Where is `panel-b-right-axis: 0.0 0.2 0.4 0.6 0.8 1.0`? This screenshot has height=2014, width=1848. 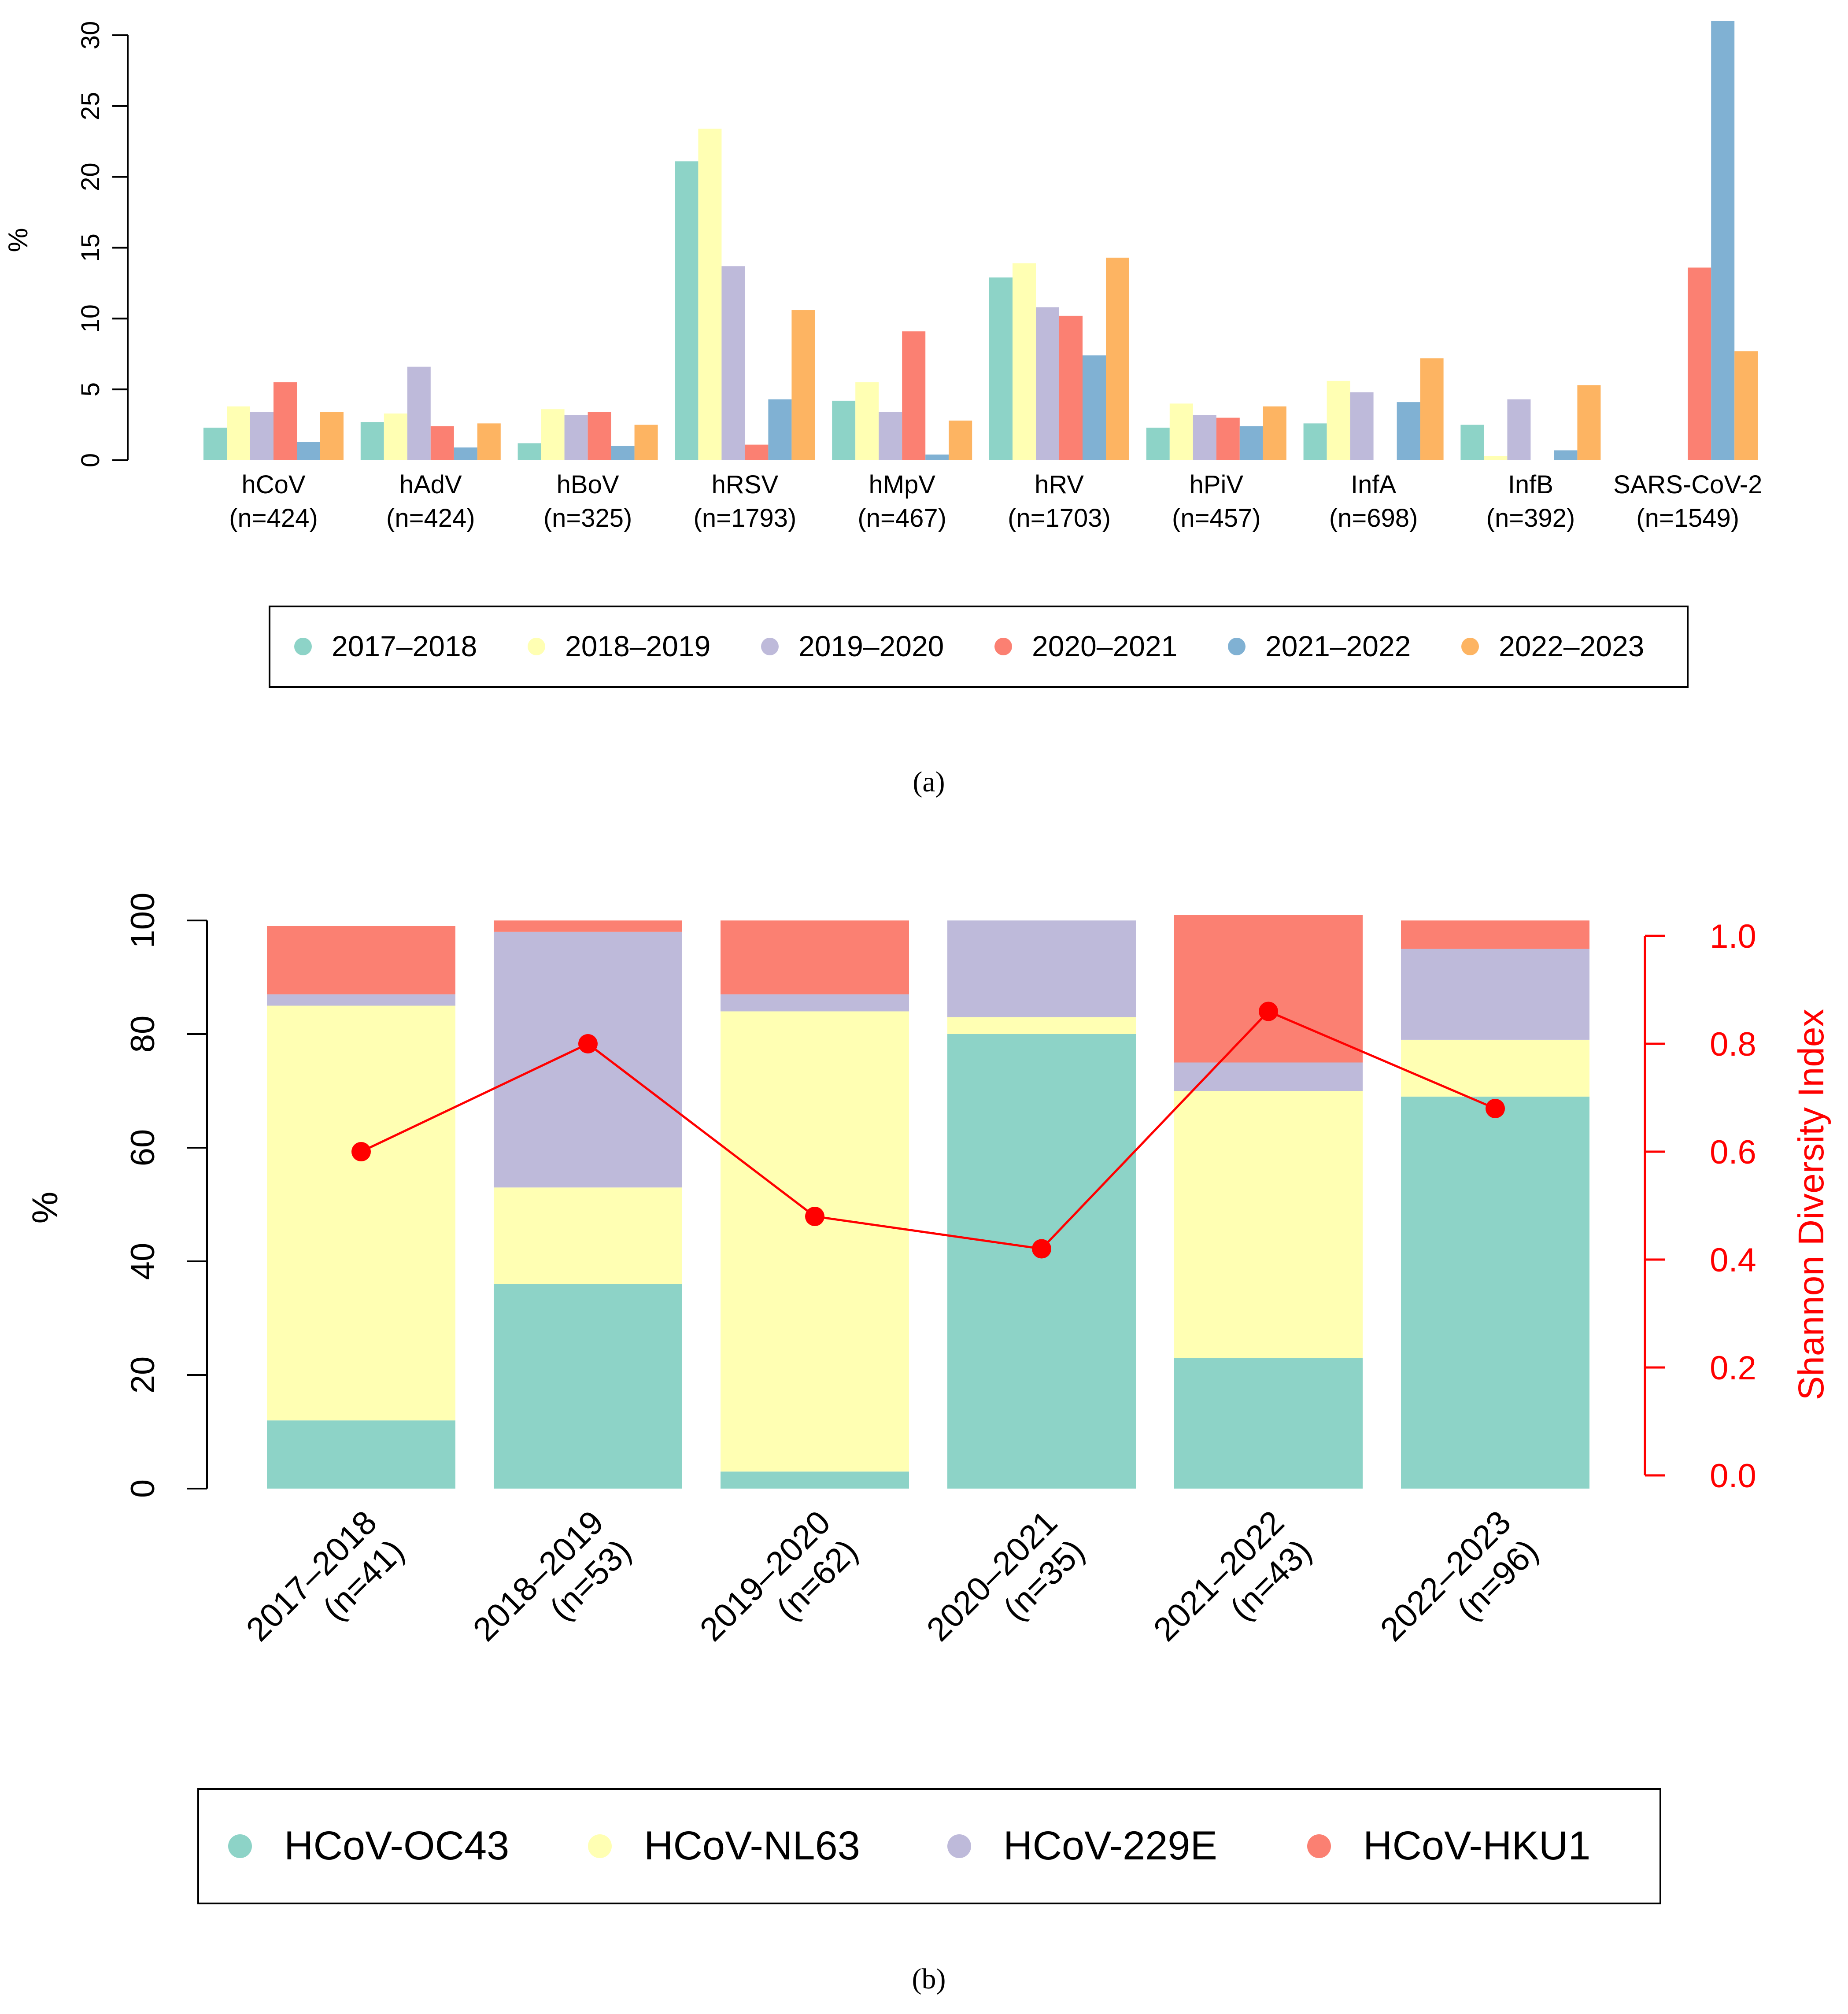
panel-b-right-axis: 0.0 0.2 0.4 0.6 0.8 1.0 is located at coordinates (1700, 1206).